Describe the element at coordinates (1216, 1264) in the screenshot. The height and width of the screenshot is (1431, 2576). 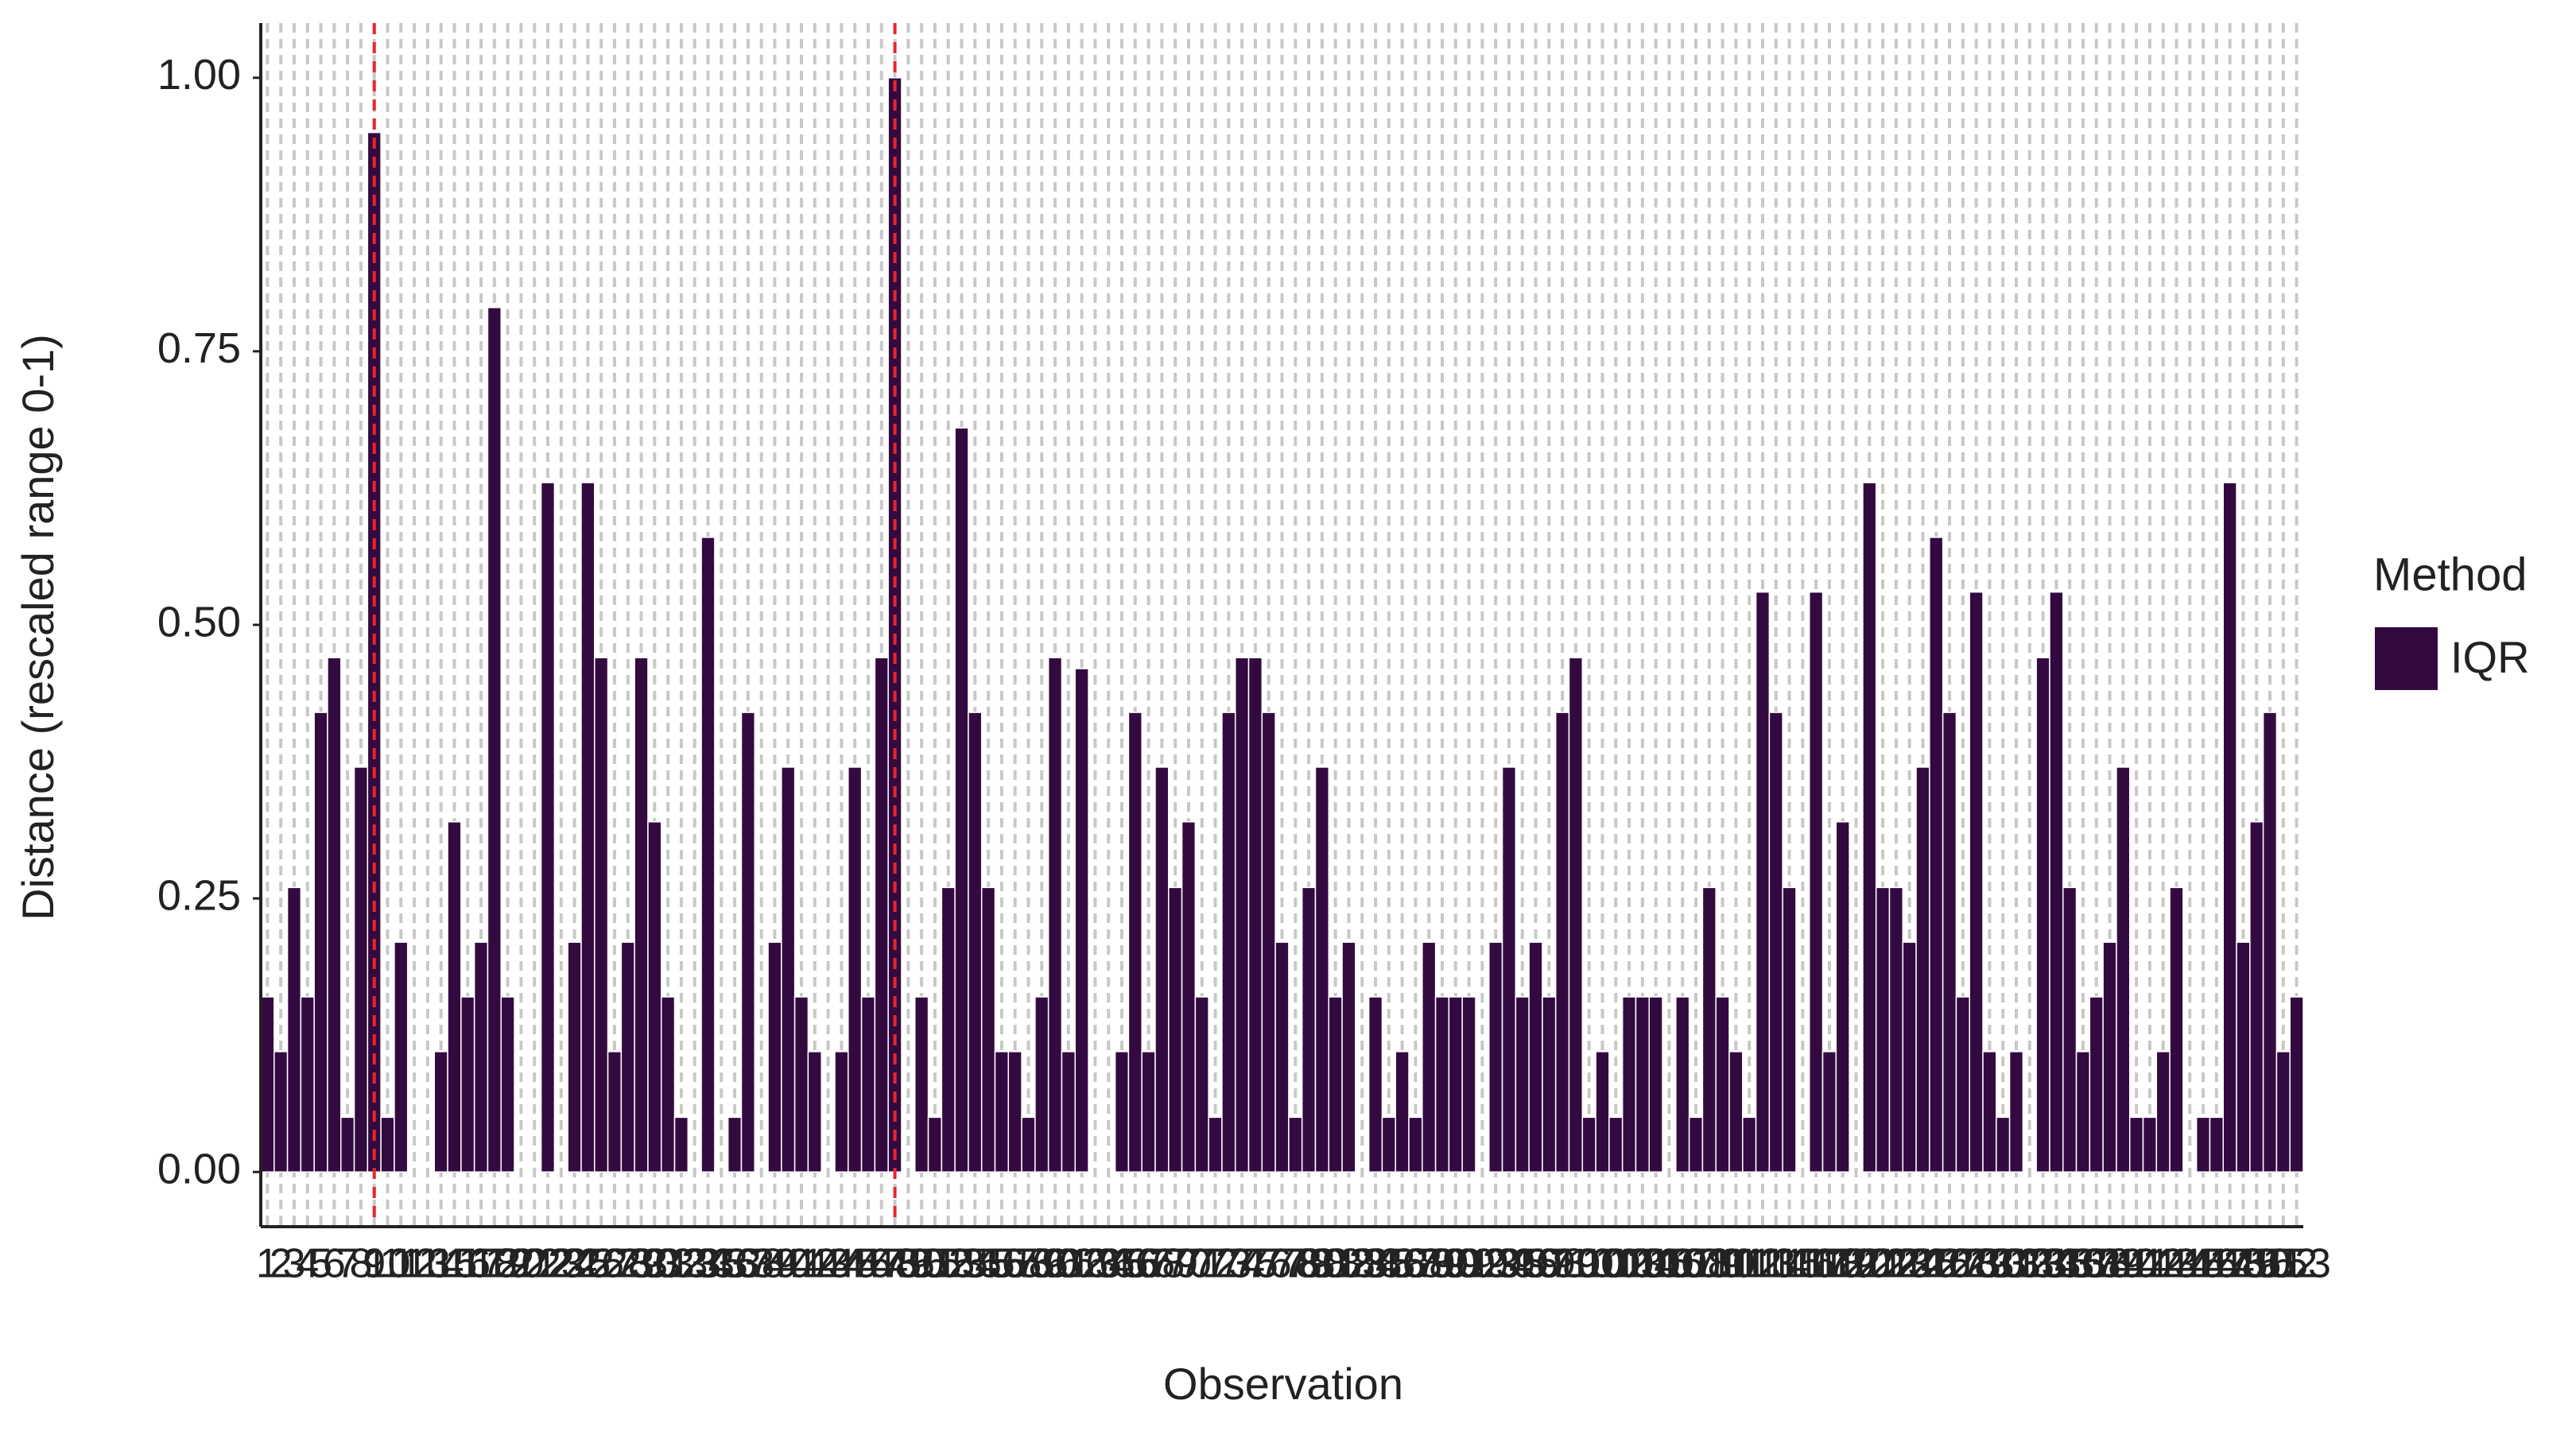
I see `x-tick-label: 72` at that location.